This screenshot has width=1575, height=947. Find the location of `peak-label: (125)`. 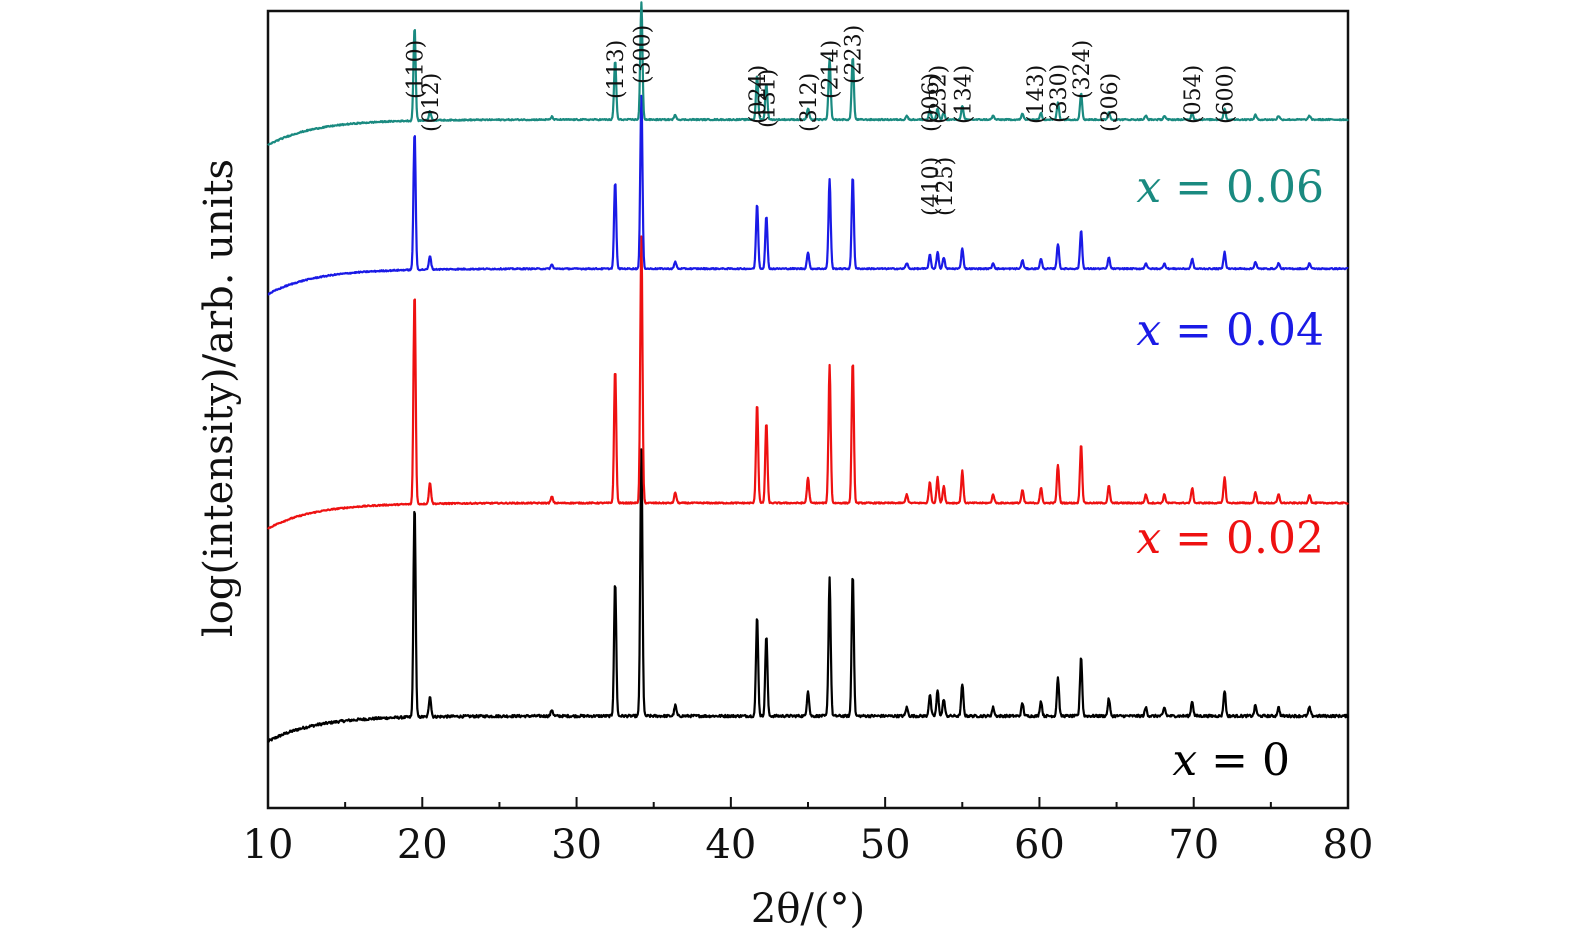

peak-label: (125) is located at coordinates (945, 186).